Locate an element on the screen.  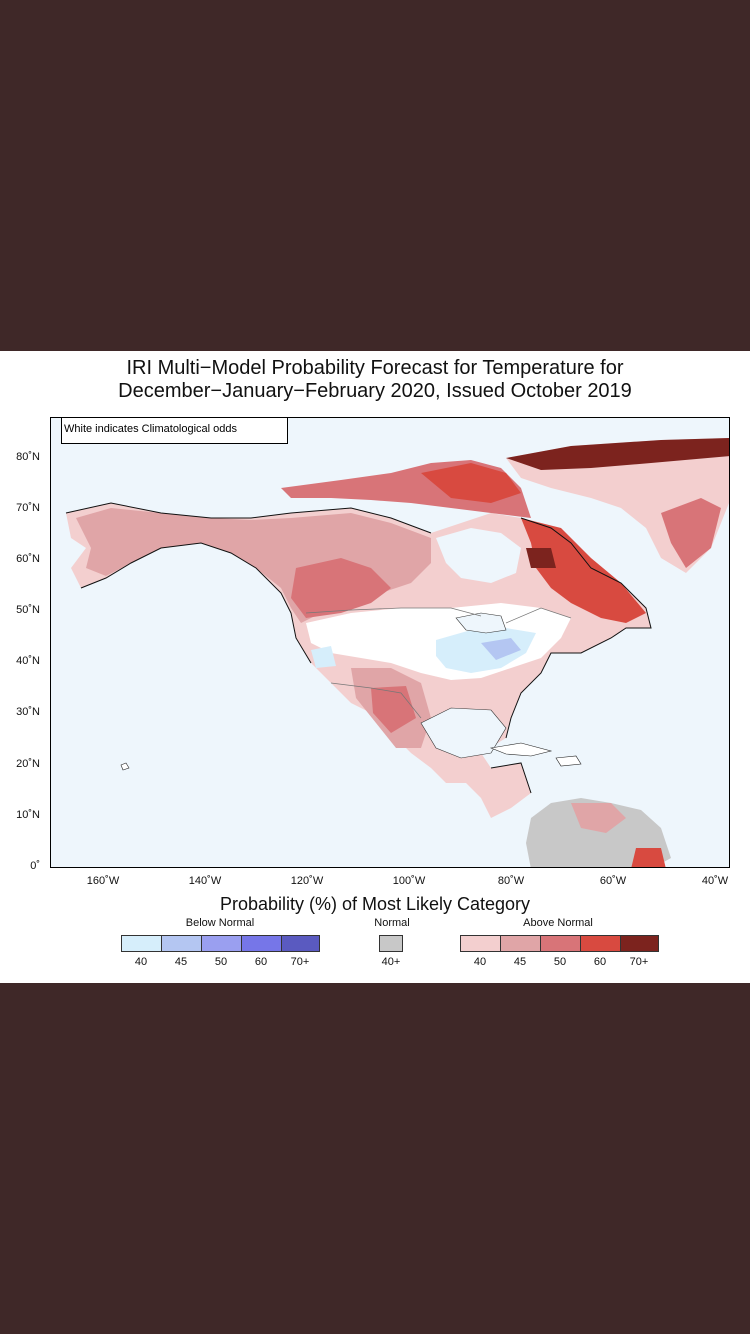
south-america-land is located at coordinates (598, 832).